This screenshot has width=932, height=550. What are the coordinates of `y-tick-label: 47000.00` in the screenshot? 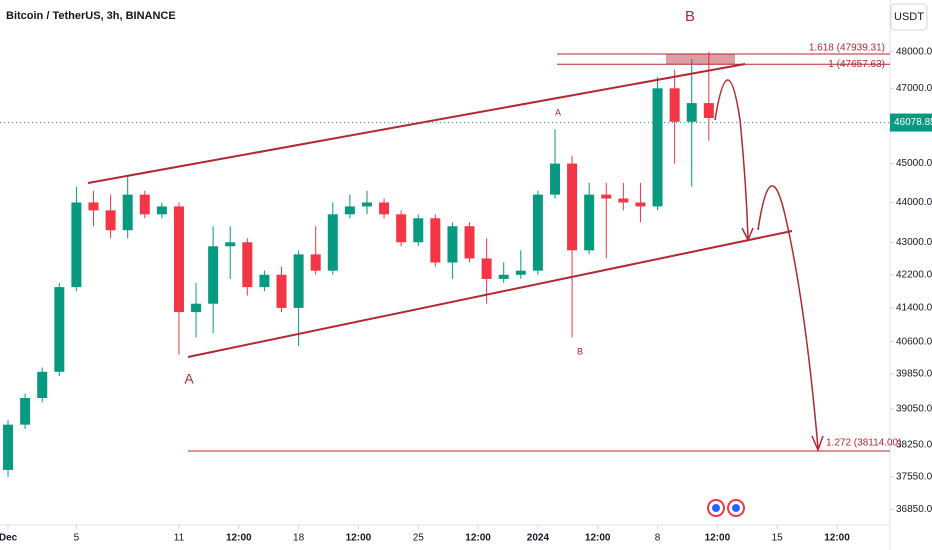 It's located at (914, 88).